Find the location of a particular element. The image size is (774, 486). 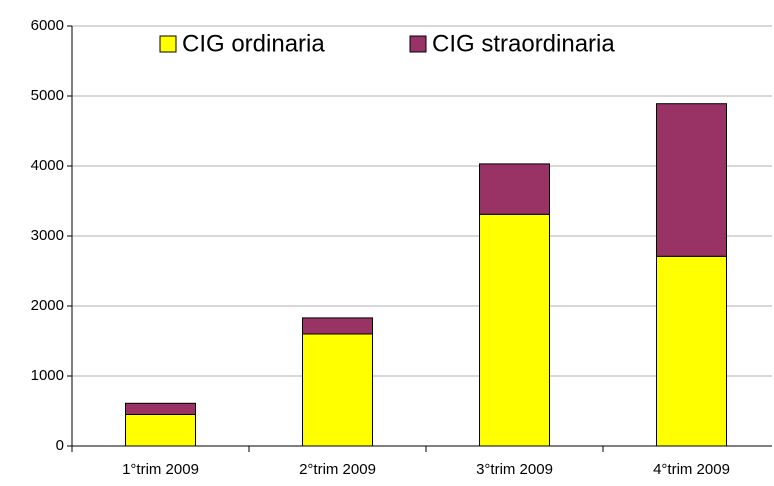

x-tick-label: 3°trim 2009 is located at coordinates (514, 469).